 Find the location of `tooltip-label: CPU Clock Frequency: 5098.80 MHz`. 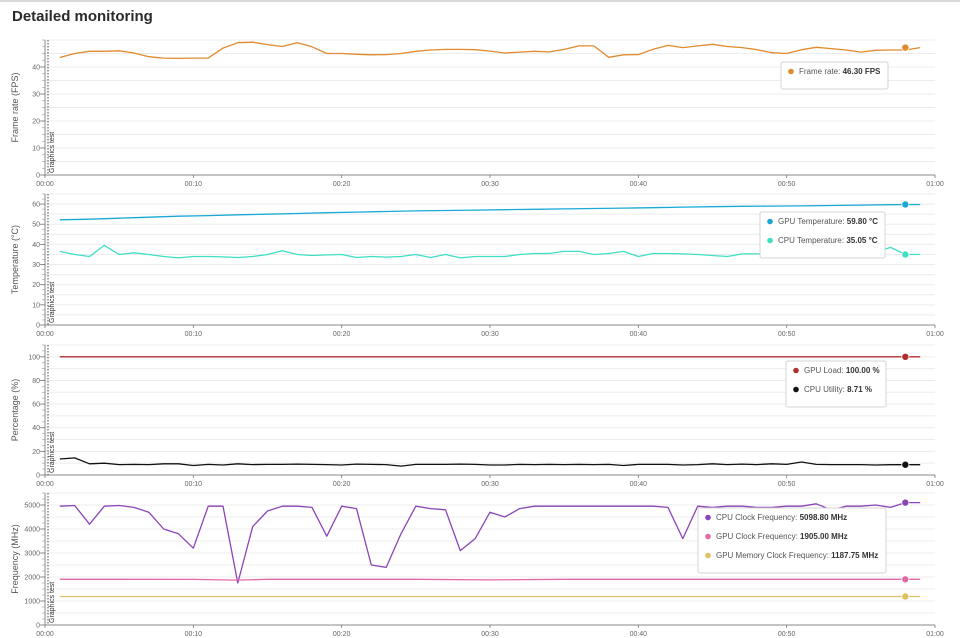

tooltip-label: CPU Clock Frequency: 5098.80 MHz is located at coordinates (781, 517).